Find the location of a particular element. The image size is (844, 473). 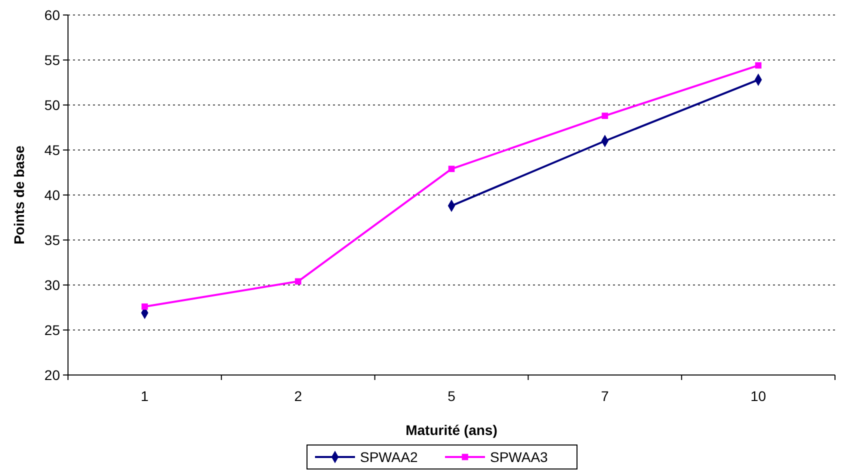

y-tick-label: 55 is located at coordinates (52, 60).